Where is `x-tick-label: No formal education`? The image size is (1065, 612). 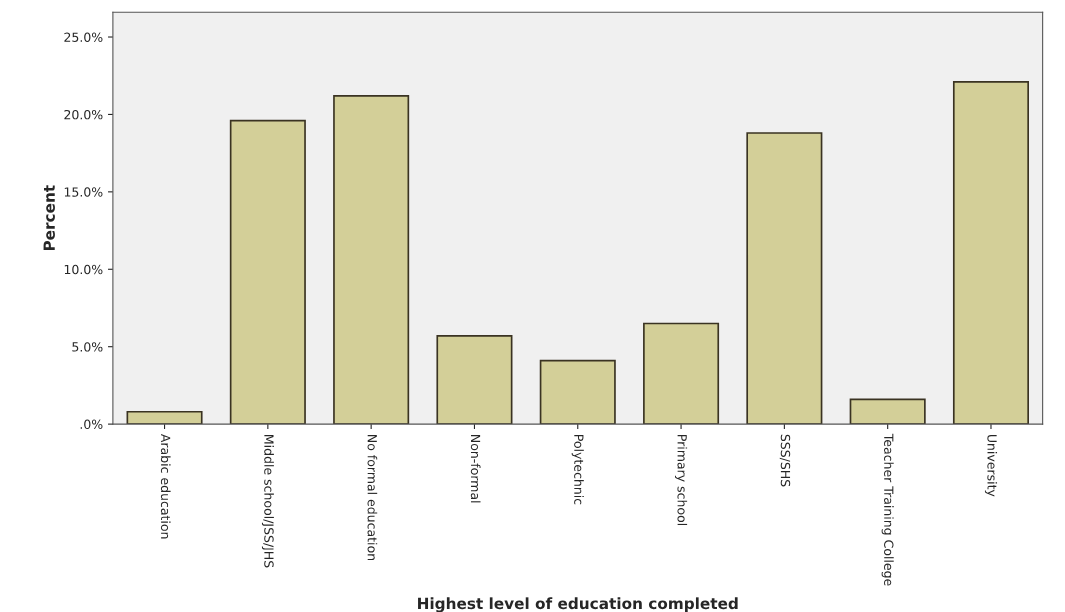
x-tick-label: No formal education is located at coordinates (372, 498).